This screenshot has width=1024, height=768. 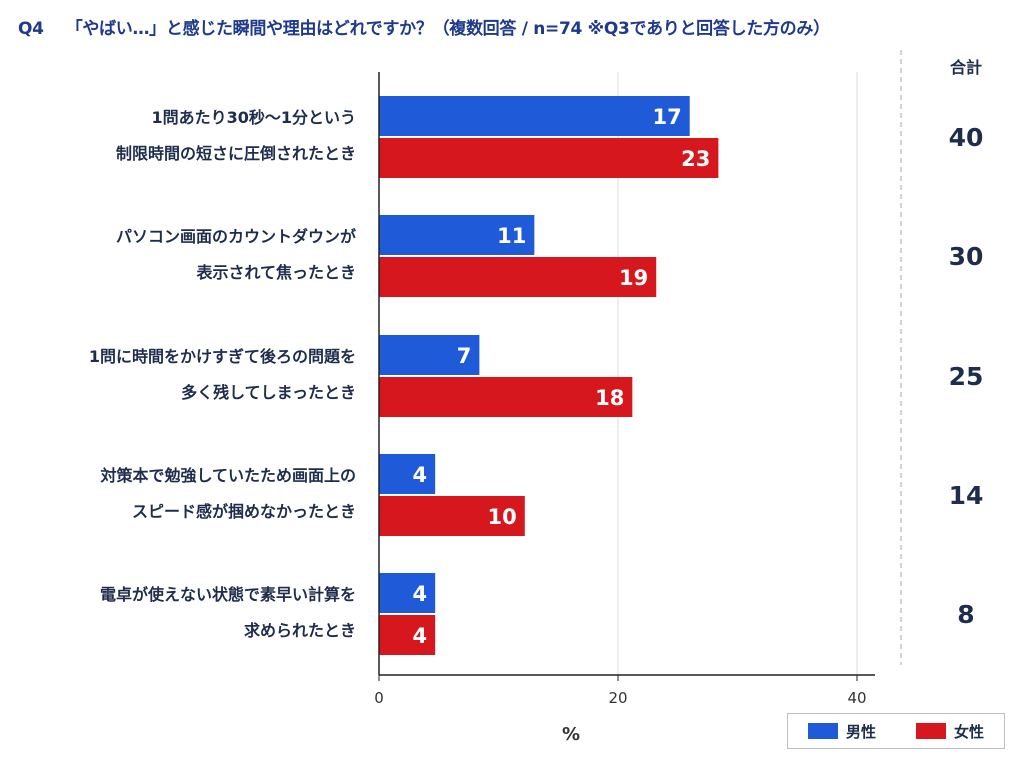 What do you see at coordinates (966, 495) in the screenshot?
I see `total-value-3: 14` at bounding box center [966, 495].